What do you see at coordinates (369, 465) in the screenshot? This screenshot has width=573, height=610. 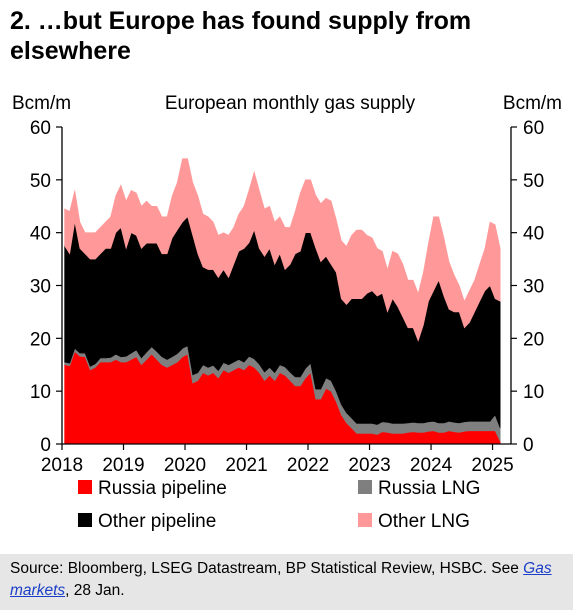 I see `x-tick-label: 2023` at bounding box center [369, 465].